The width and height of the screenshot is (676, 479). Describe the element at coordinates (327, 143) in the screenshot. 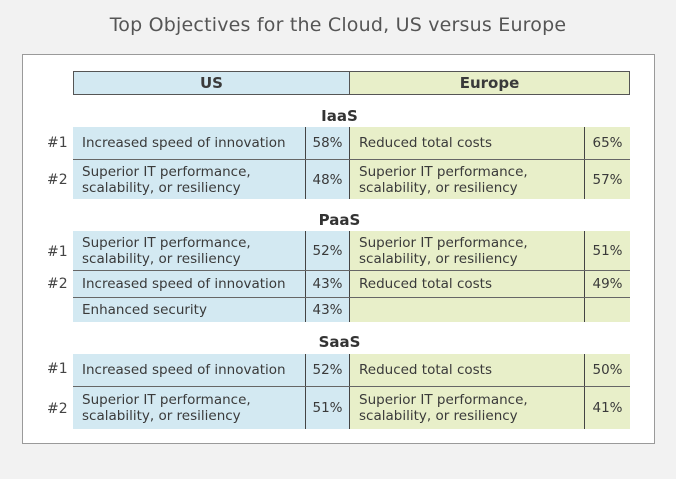

I see `us-percentage: 58%` at that location.